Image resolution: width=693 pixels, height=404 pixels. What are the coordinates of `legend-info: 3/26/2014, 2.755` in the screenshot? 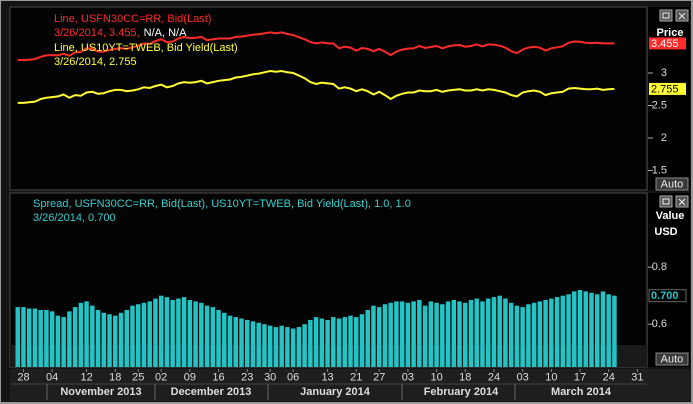 It's located at (95, 62).